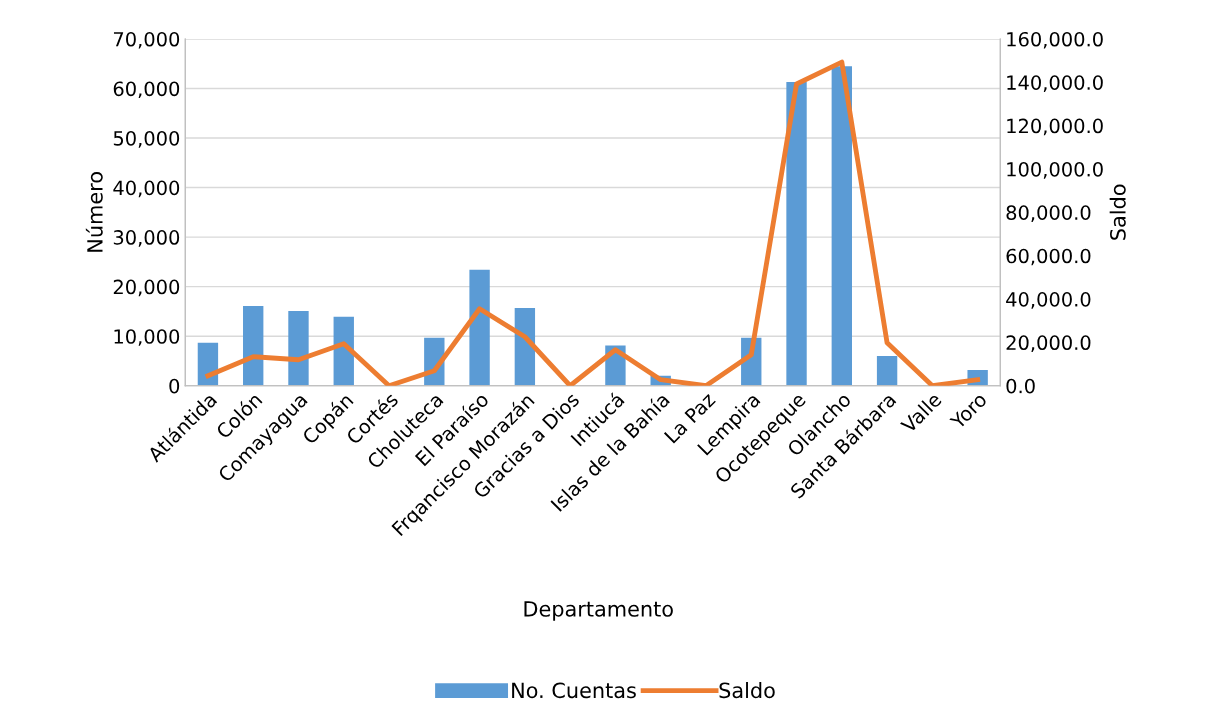 This screenshot has width=1211, height=721. What do you see at coordinates (1048, 213) in the screenshot?
I see `y2-tick-label: 80,000.0` at bounding box center [1048, 213].